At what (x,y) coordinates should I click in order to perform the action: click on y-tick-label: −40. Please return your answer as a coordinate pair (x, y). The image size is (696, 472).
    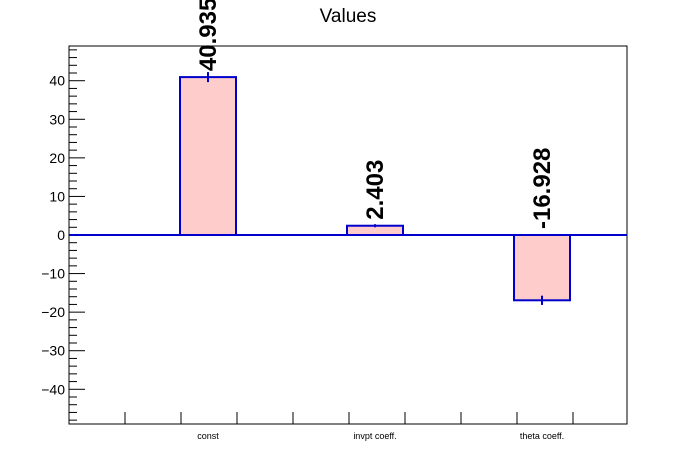
    Looking at the image, I should click on (53, 389).